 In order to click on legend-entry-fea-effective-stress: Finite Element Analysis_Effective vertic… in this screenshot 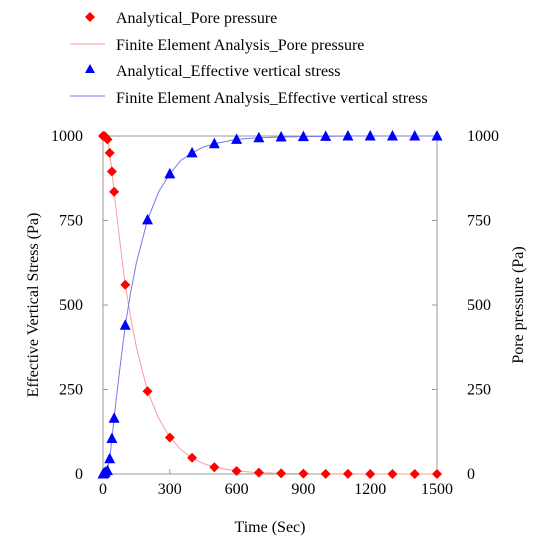, I will do `click(249, 98)`.